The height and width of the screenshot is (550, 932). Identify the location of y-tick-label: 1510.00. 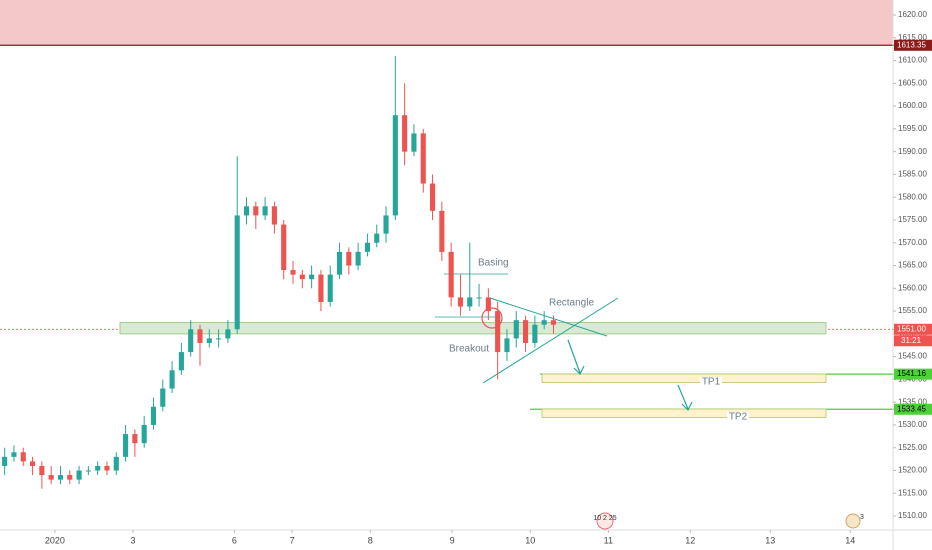
(912, 515).